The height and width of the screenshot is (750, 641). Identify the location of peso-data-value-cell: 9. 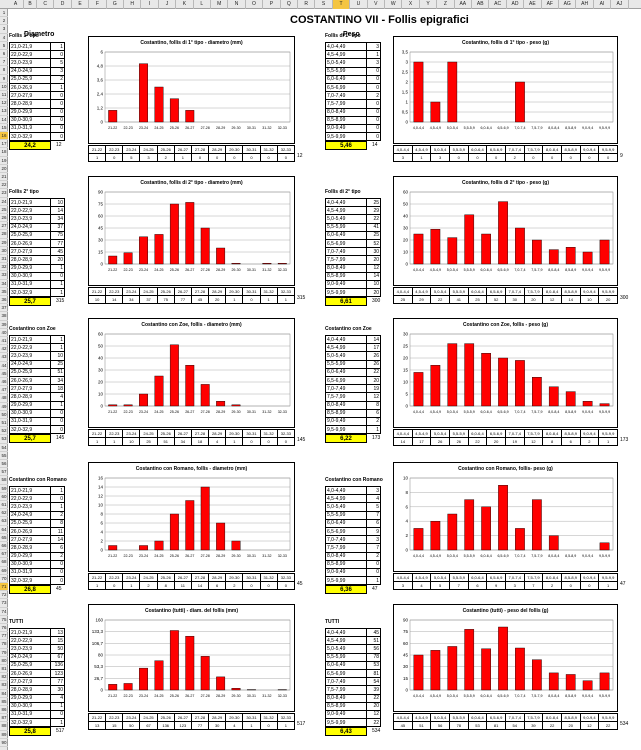
(496, 585).